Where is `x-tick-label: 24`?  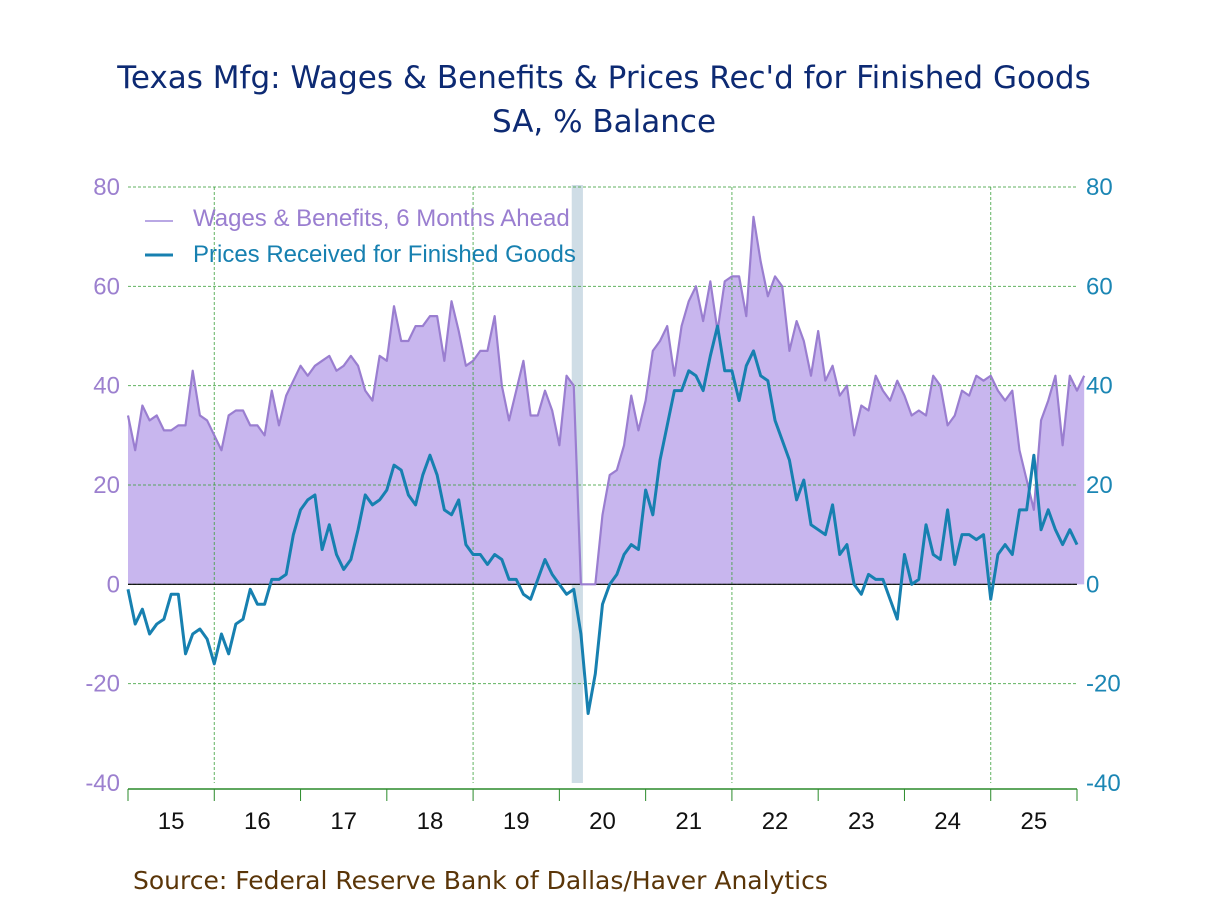
x-tick-label: 24 is located at coordinates (947, 821).